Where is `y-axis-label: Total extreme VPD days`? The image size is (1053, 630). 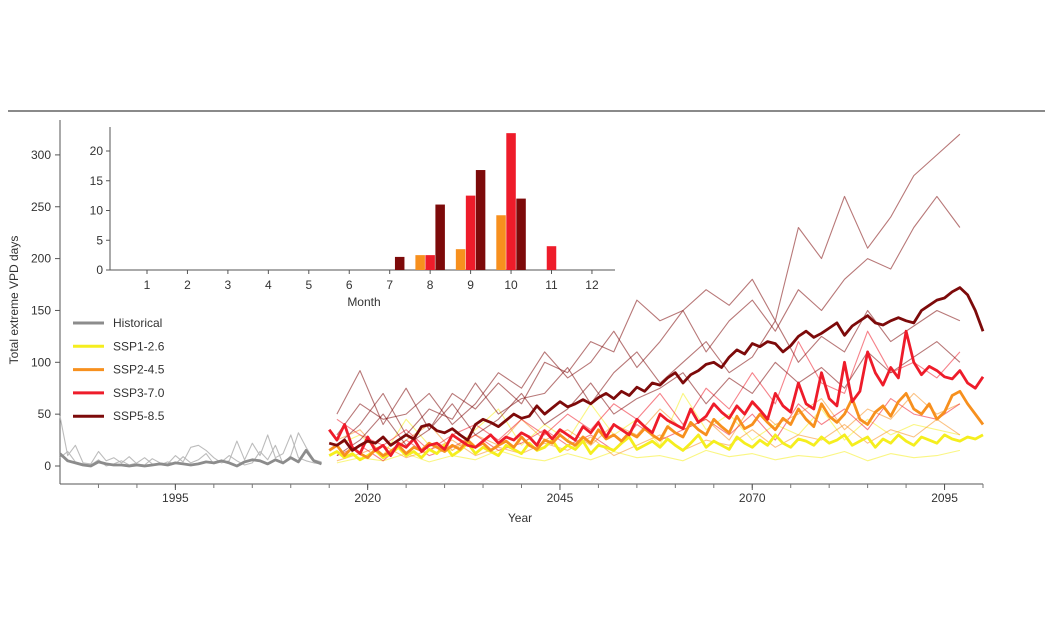 y-axis-label: Total extreme VPD days is located at coordinates (14, 300).